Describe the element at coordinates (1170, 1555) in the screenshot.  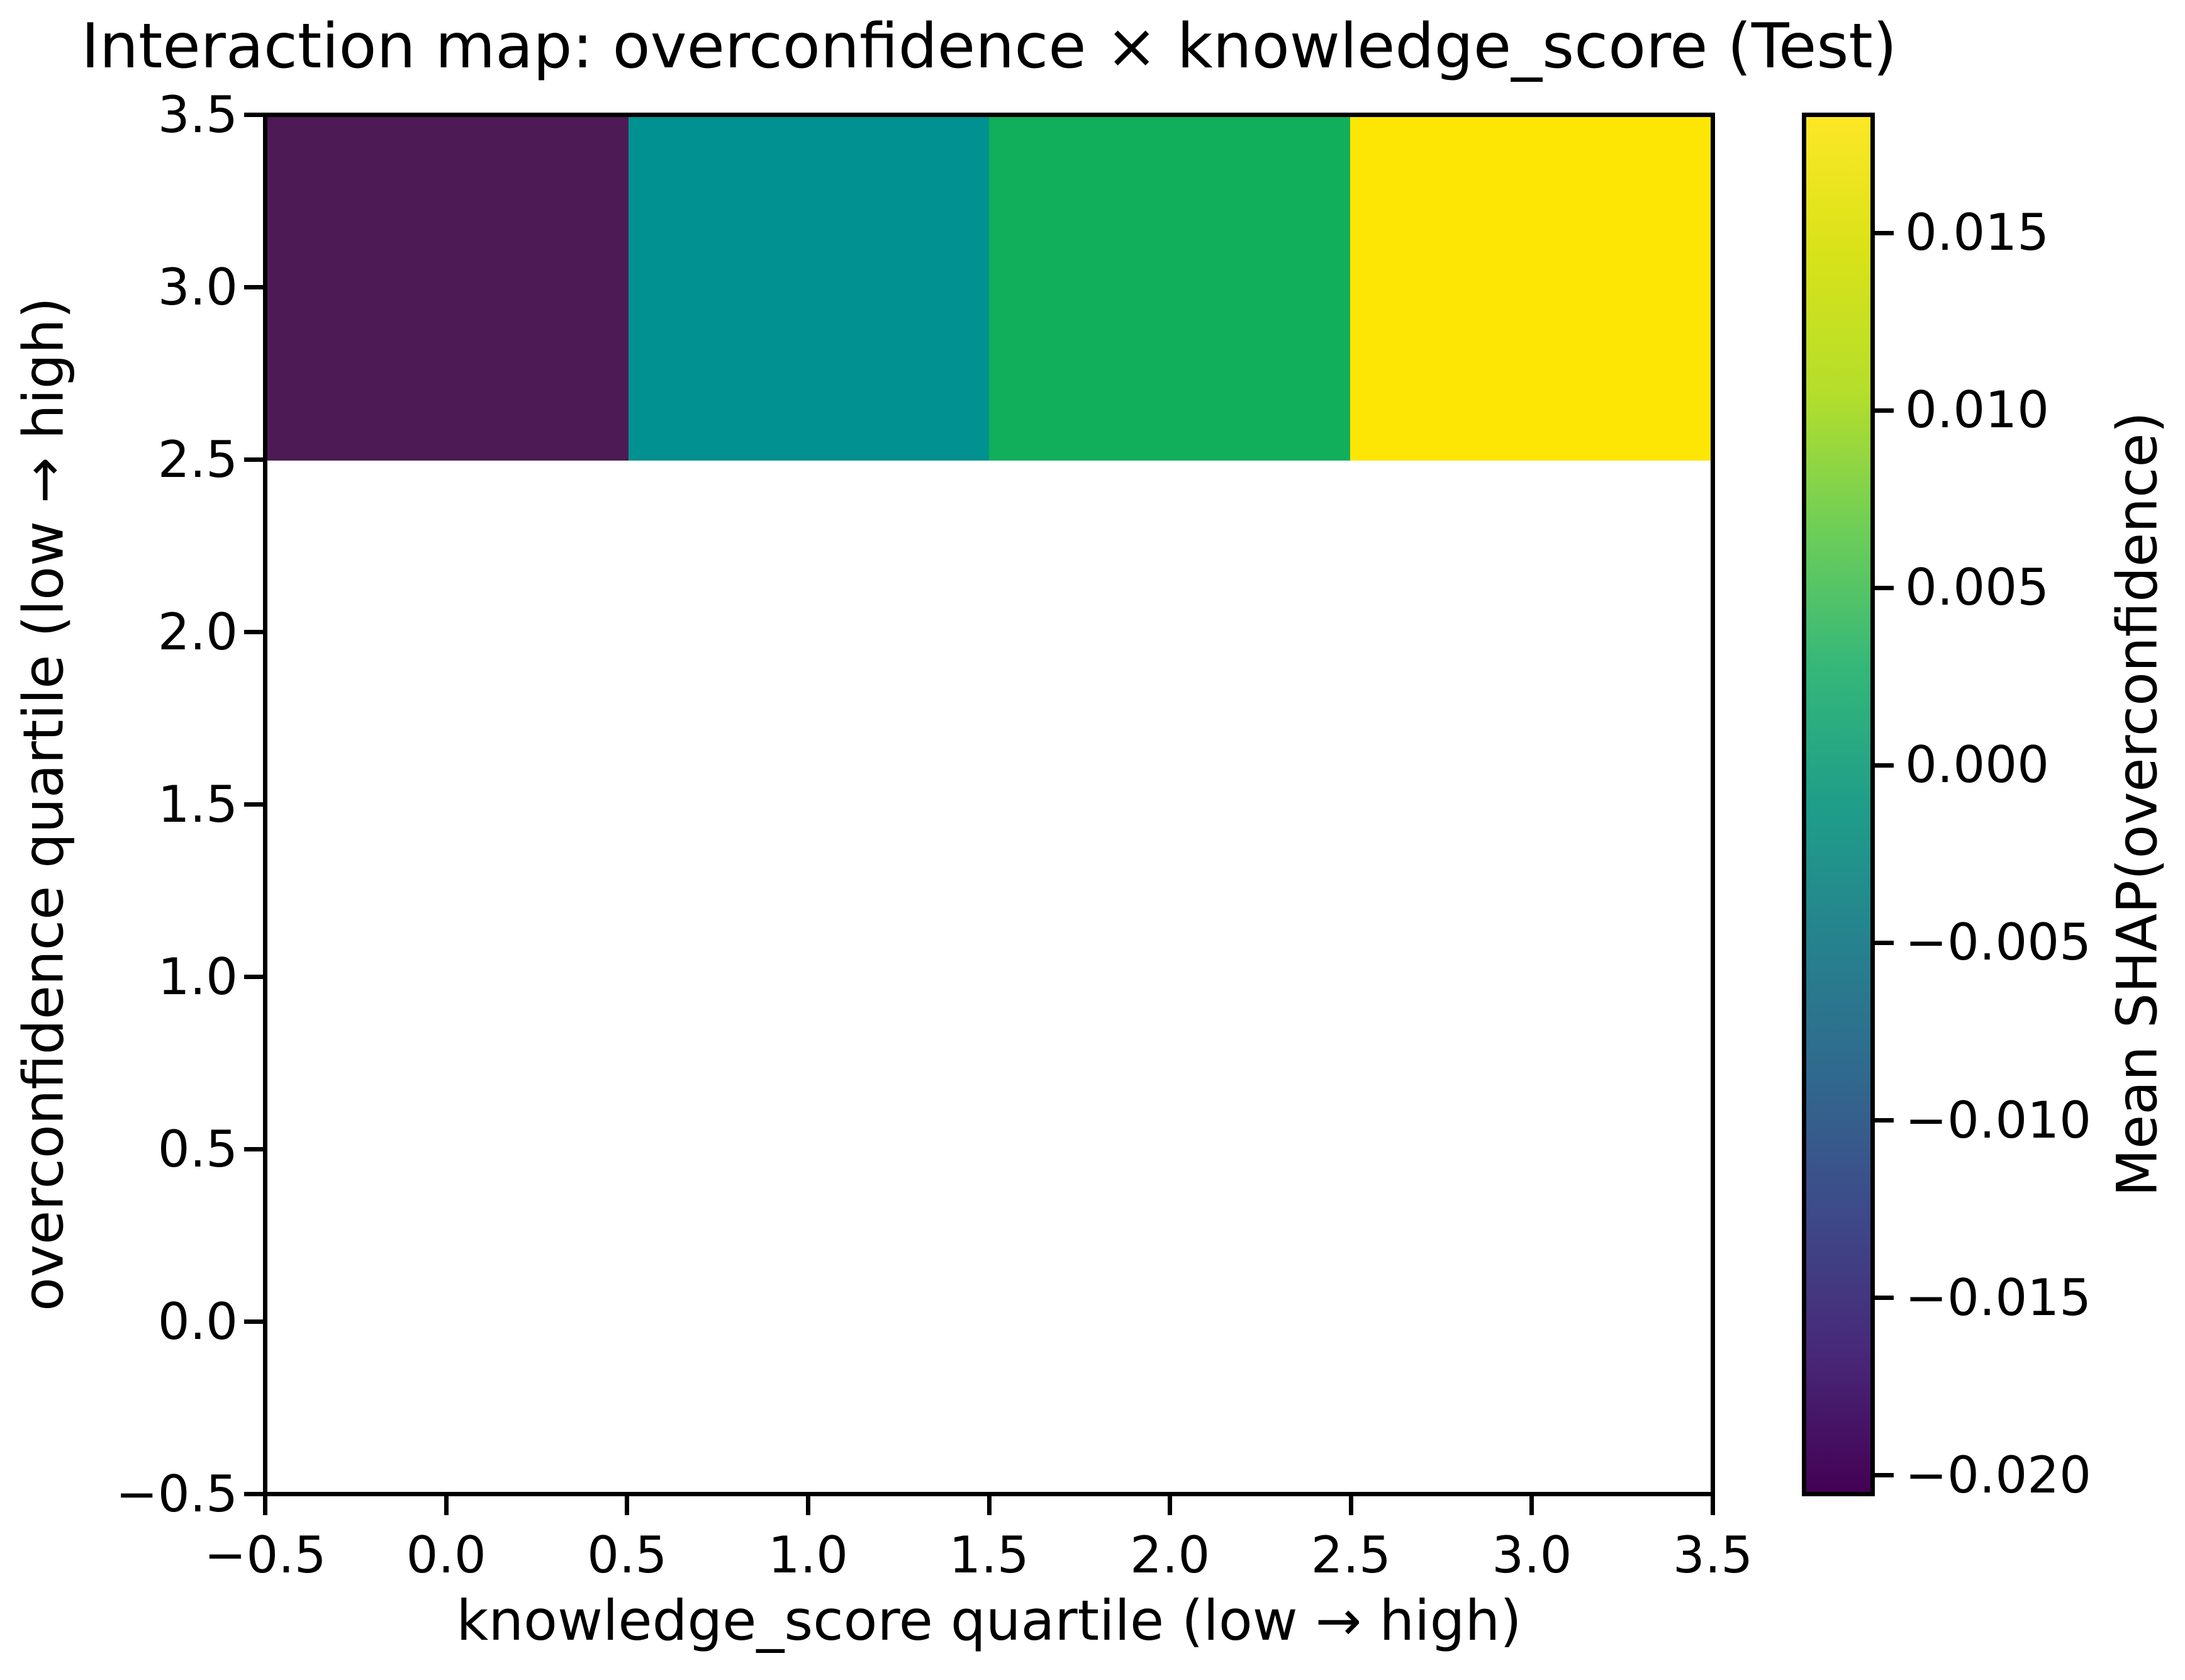
I see `x-tick-label: 2.0` at that location.